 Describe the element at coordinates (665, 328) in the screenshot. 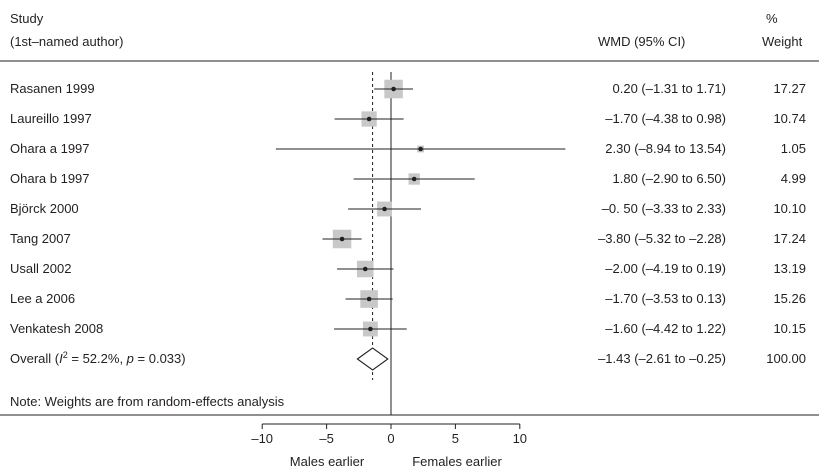

I see `ci-text: –1.60 (–4.42 to 1.22)` at that location.